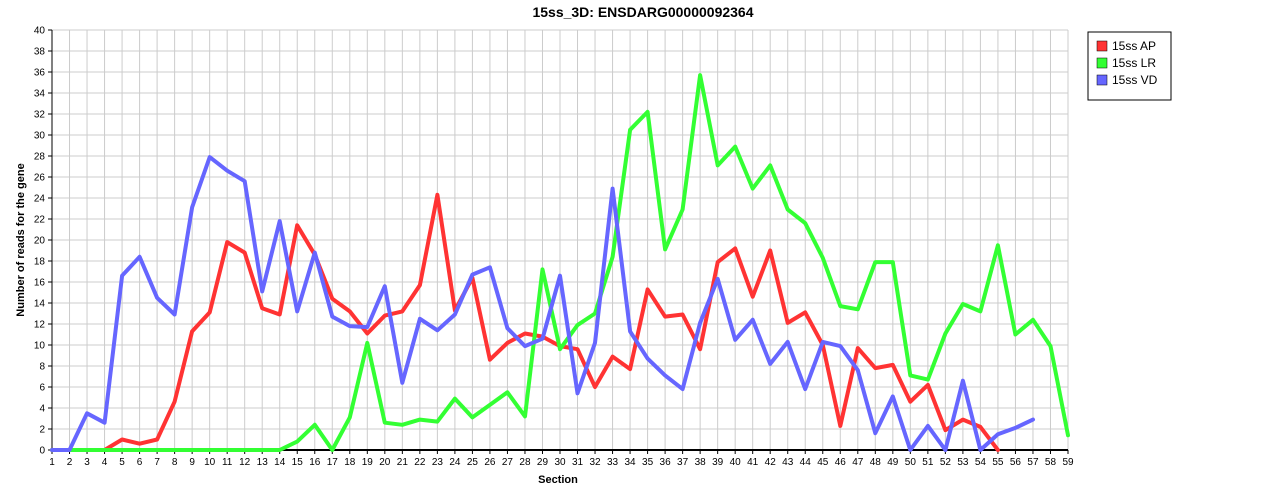  What do you see at coordinates (140, 462) in the screenshot?
I see `x-tick-label: 6` at bounding box center [140, 462].